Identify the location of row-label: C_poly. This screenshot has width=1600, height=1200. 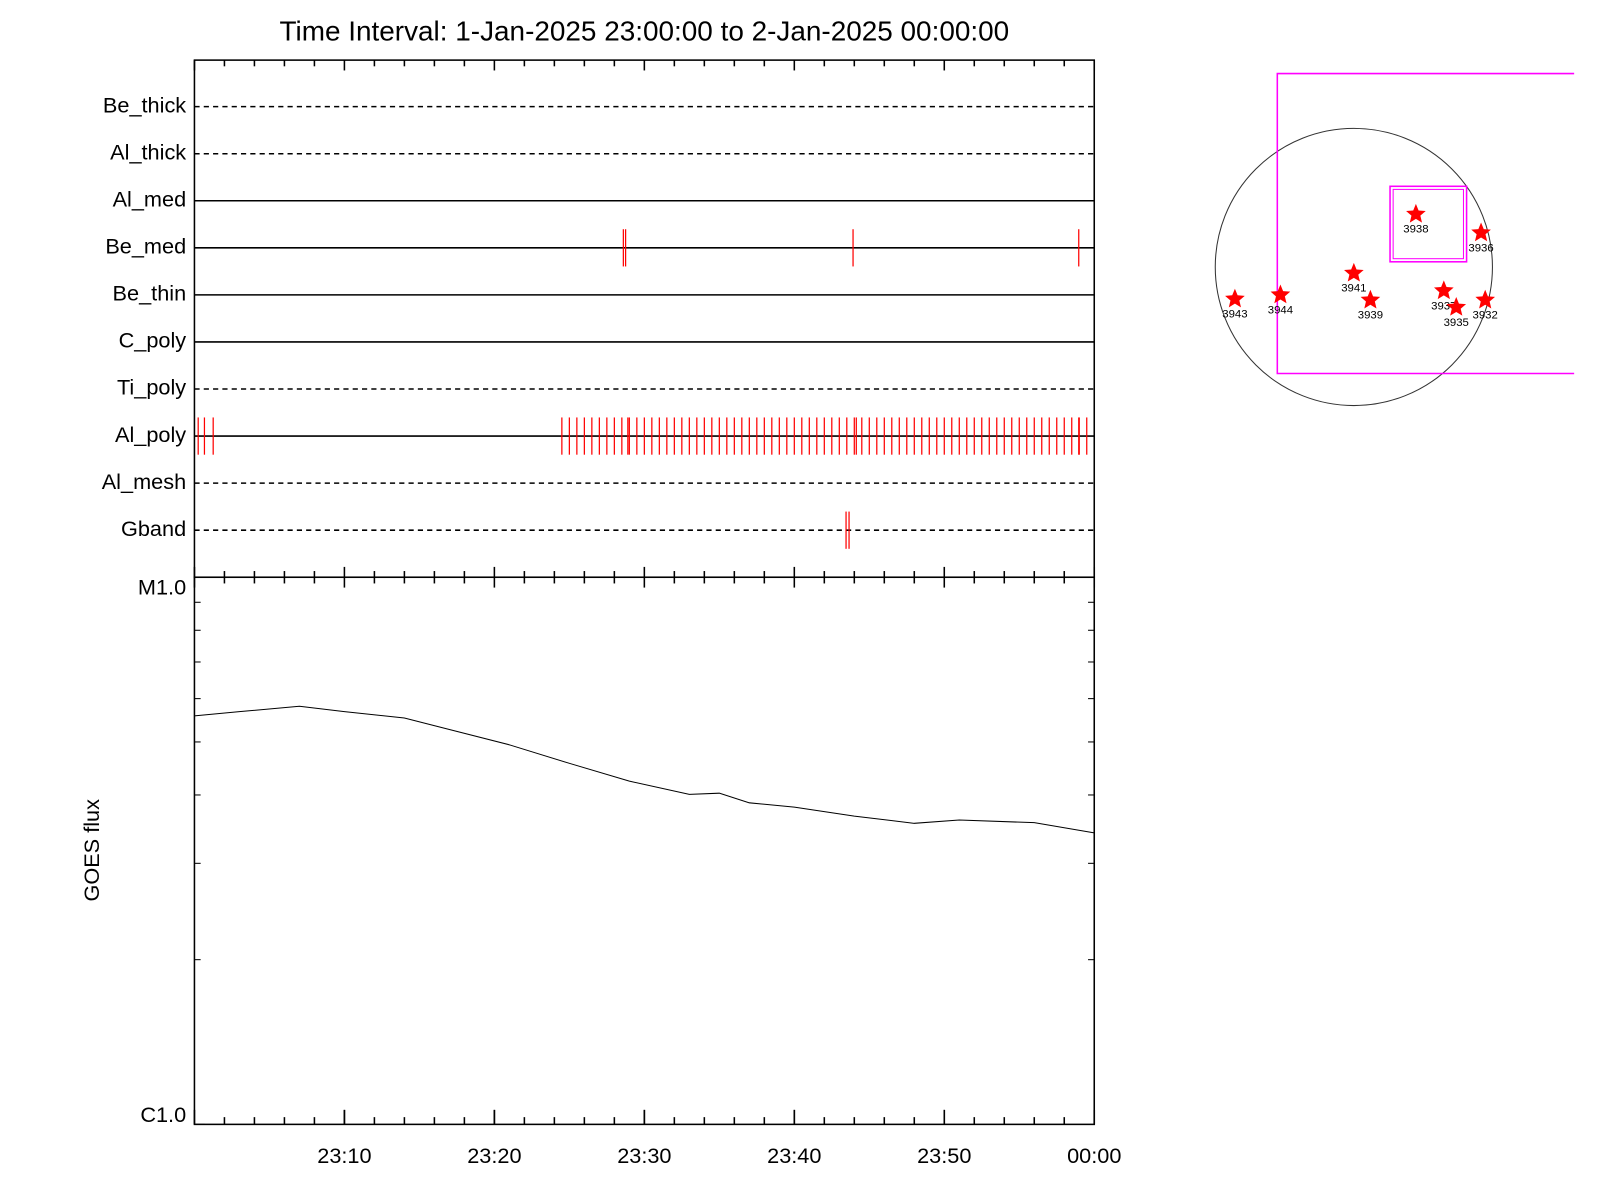
(153, 340).